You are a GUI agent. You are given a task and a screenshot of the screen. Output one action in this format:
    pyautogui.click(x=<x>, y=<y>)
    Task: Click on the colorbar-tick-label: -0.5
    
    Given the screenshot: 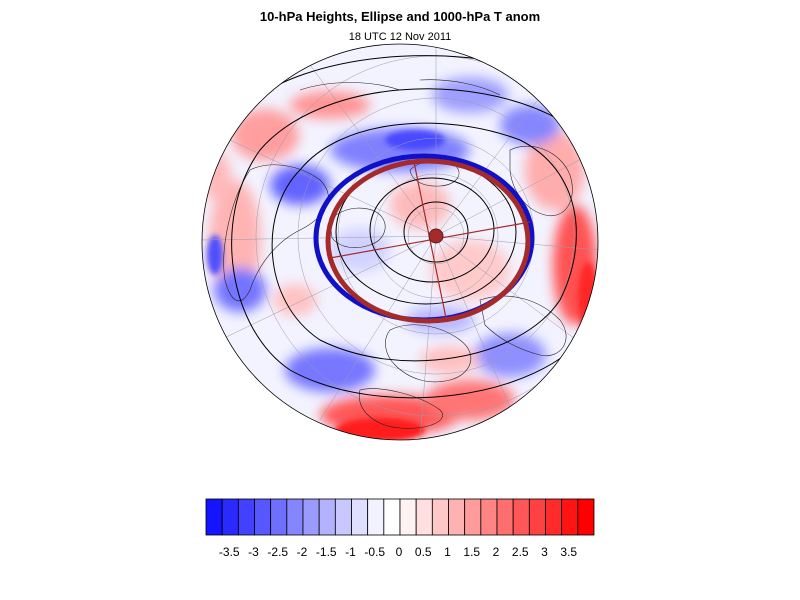 What is the action you would take?
    pyautogui.click(x=374, y=552)
    